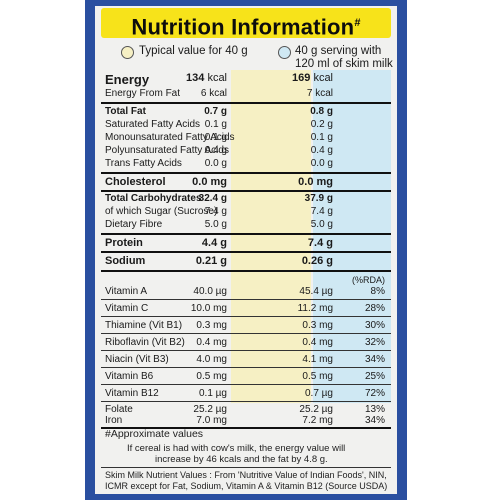  I want to click on energy-typical-value: 134 kcal, so click(206, 78).